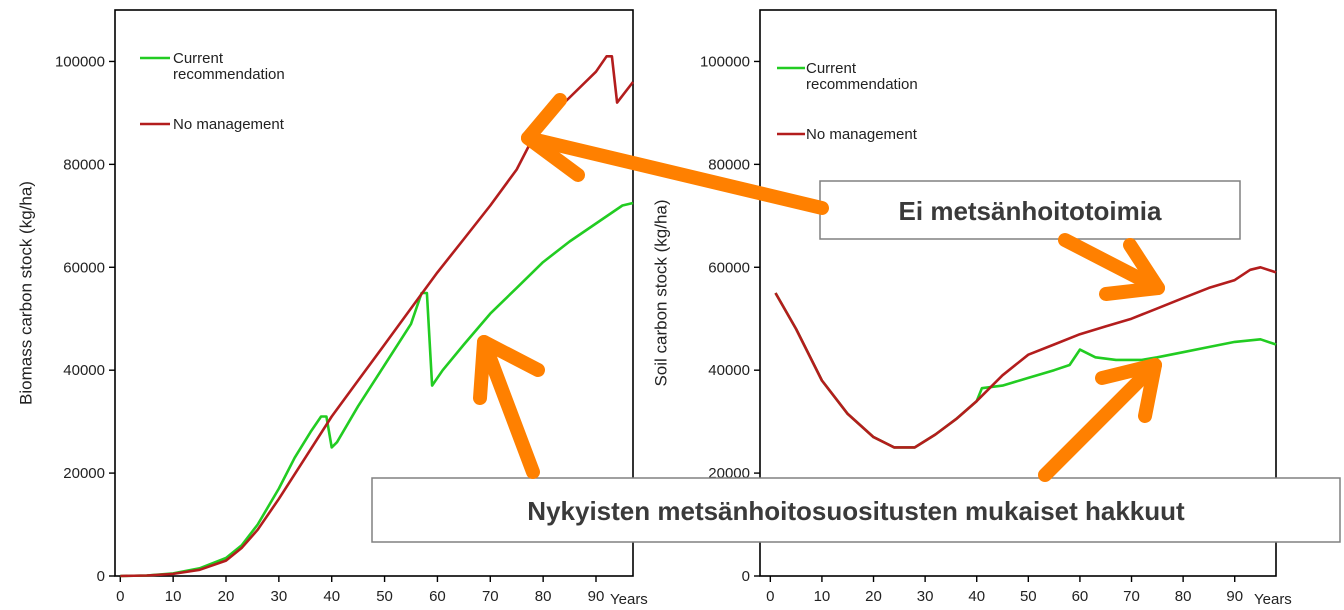 The height and width of the screenshot is (610, 1344). Describe the element at coordinates (25, 293) in the screenshot. I see `y-axis-label: Biomass carbon stock (kg/ha)` at that location.